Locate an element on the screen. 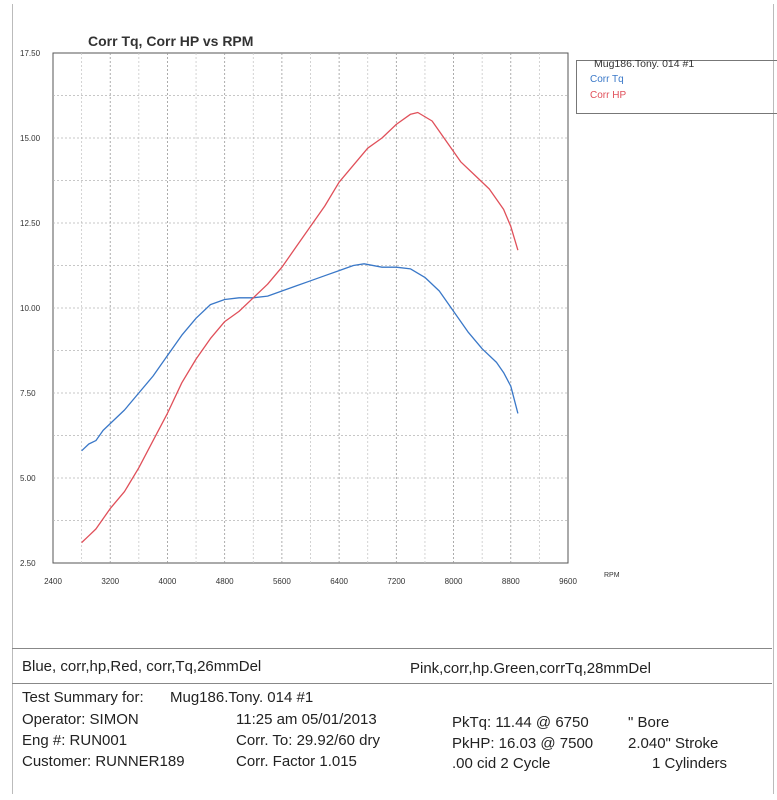  x-tick-label: 9600 is located at coordinates (568, 581).